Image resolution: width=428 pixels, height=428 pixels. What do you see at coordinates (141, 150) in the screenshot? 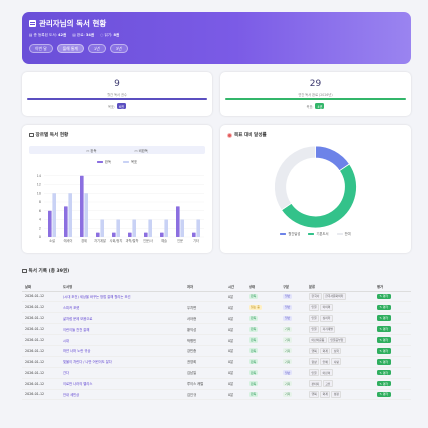
I see `toggle-not-done: ▭ 비완독` at bounding box center [141, 150].